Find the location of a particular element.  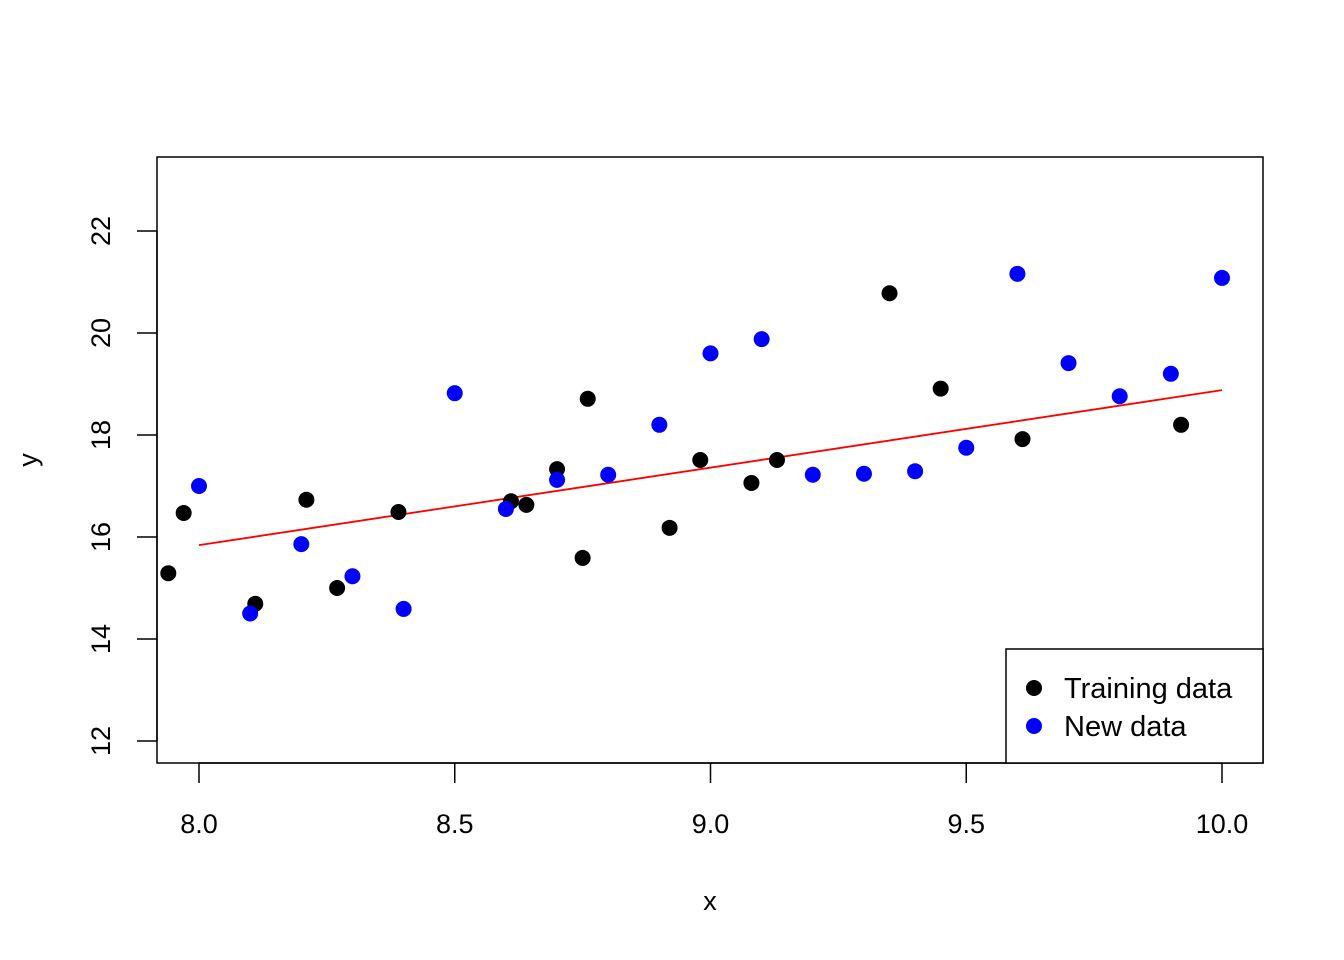

legend: Training data New data is located at coordinates (1134, 706).